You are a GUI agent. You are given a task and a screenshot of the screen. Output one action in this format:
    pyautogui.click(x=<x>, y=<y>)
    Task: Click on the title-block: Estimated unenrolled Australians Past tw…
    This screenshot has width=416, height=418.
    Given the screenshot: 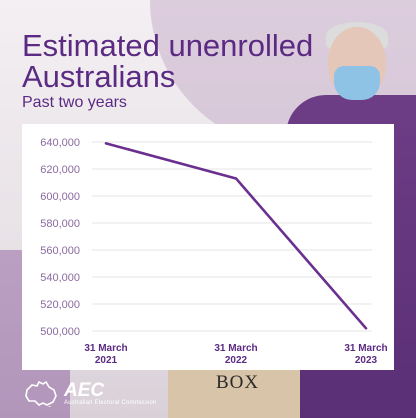 What is the action you would take?
    pyautogui.click(x=177, y=71)
    